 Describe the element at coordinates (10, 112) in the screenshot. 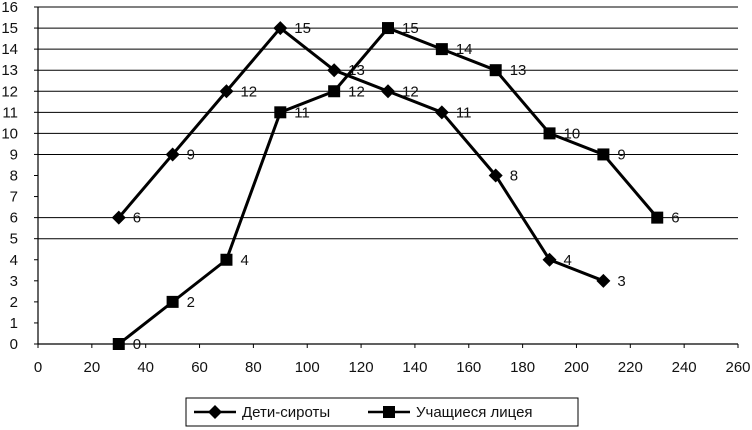

I see `y-tick-label: 11` at that location.